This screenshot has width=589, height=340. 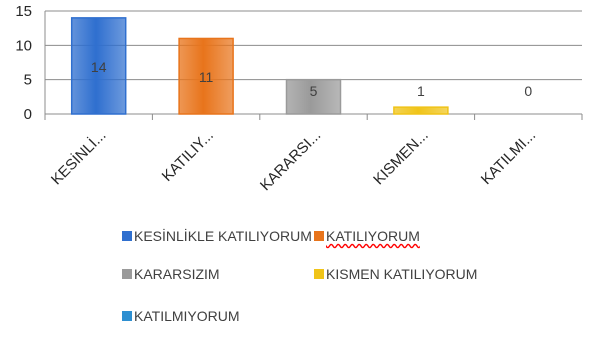 What do you see at coordinates (23, 45) in the screenshot?
I see `y-tick-label: 10` at bounding box center [23, 45].